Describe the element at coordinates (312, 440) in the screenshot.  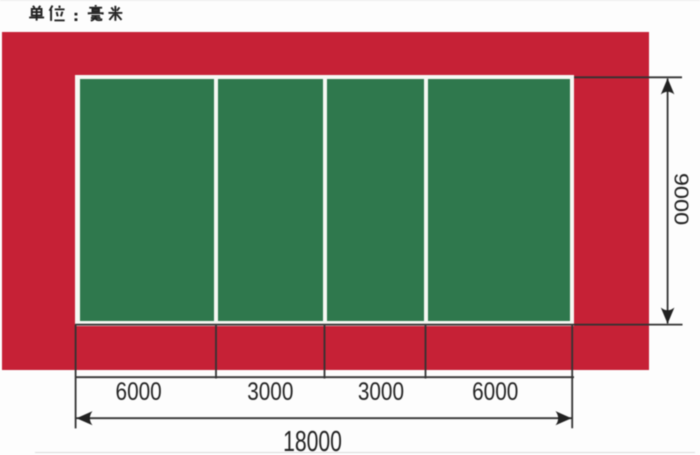
I see `svg-text: 18000` at that location.